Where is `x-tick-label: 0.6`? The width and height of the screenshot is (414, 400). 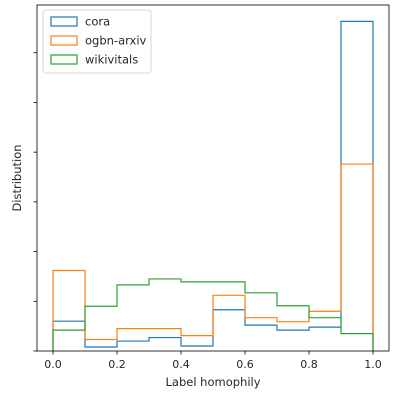 x-tick-label: 0.6 is located at coordinates (245, 364).